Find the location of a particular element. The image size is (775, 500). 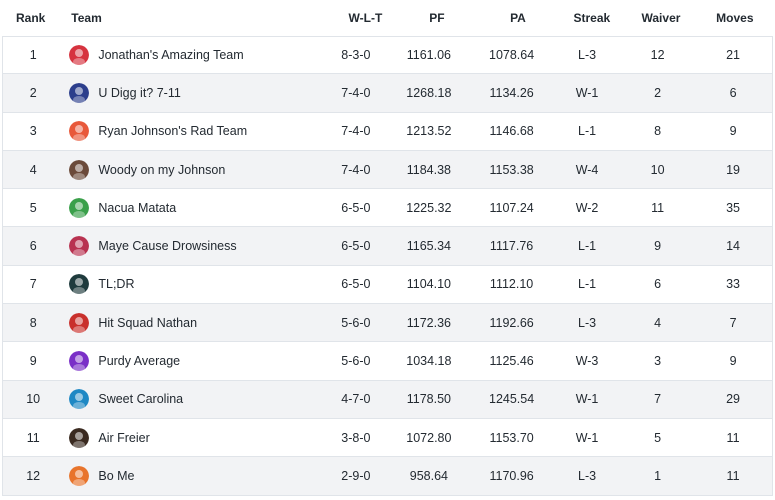

cartoon-character-icon is located at coordinates (79, 207).